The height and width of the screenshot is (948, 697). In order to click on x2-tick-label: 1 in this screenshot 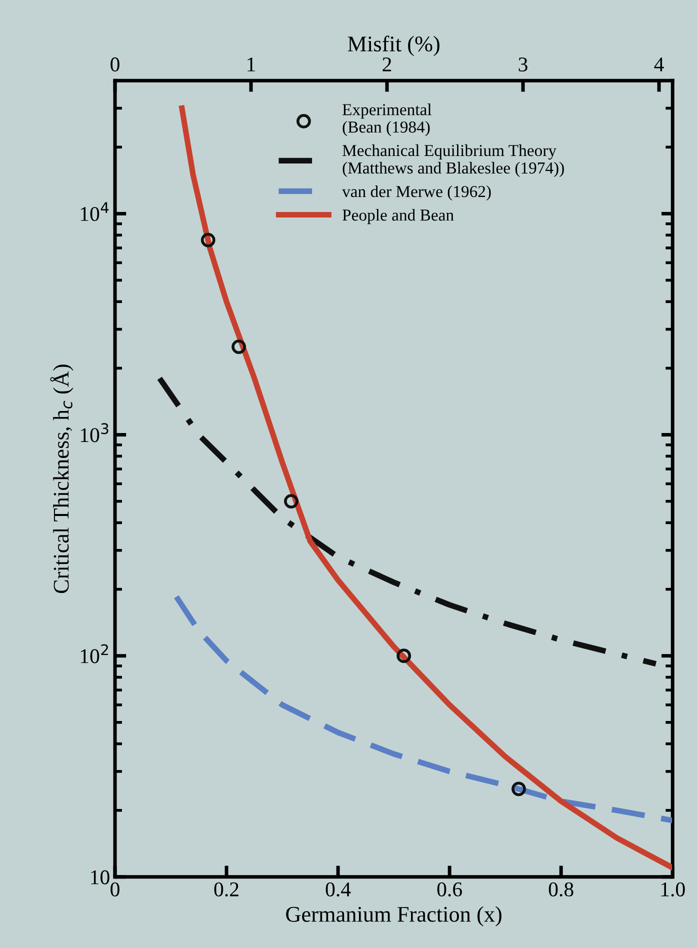, I will do `click(251, 65)`.